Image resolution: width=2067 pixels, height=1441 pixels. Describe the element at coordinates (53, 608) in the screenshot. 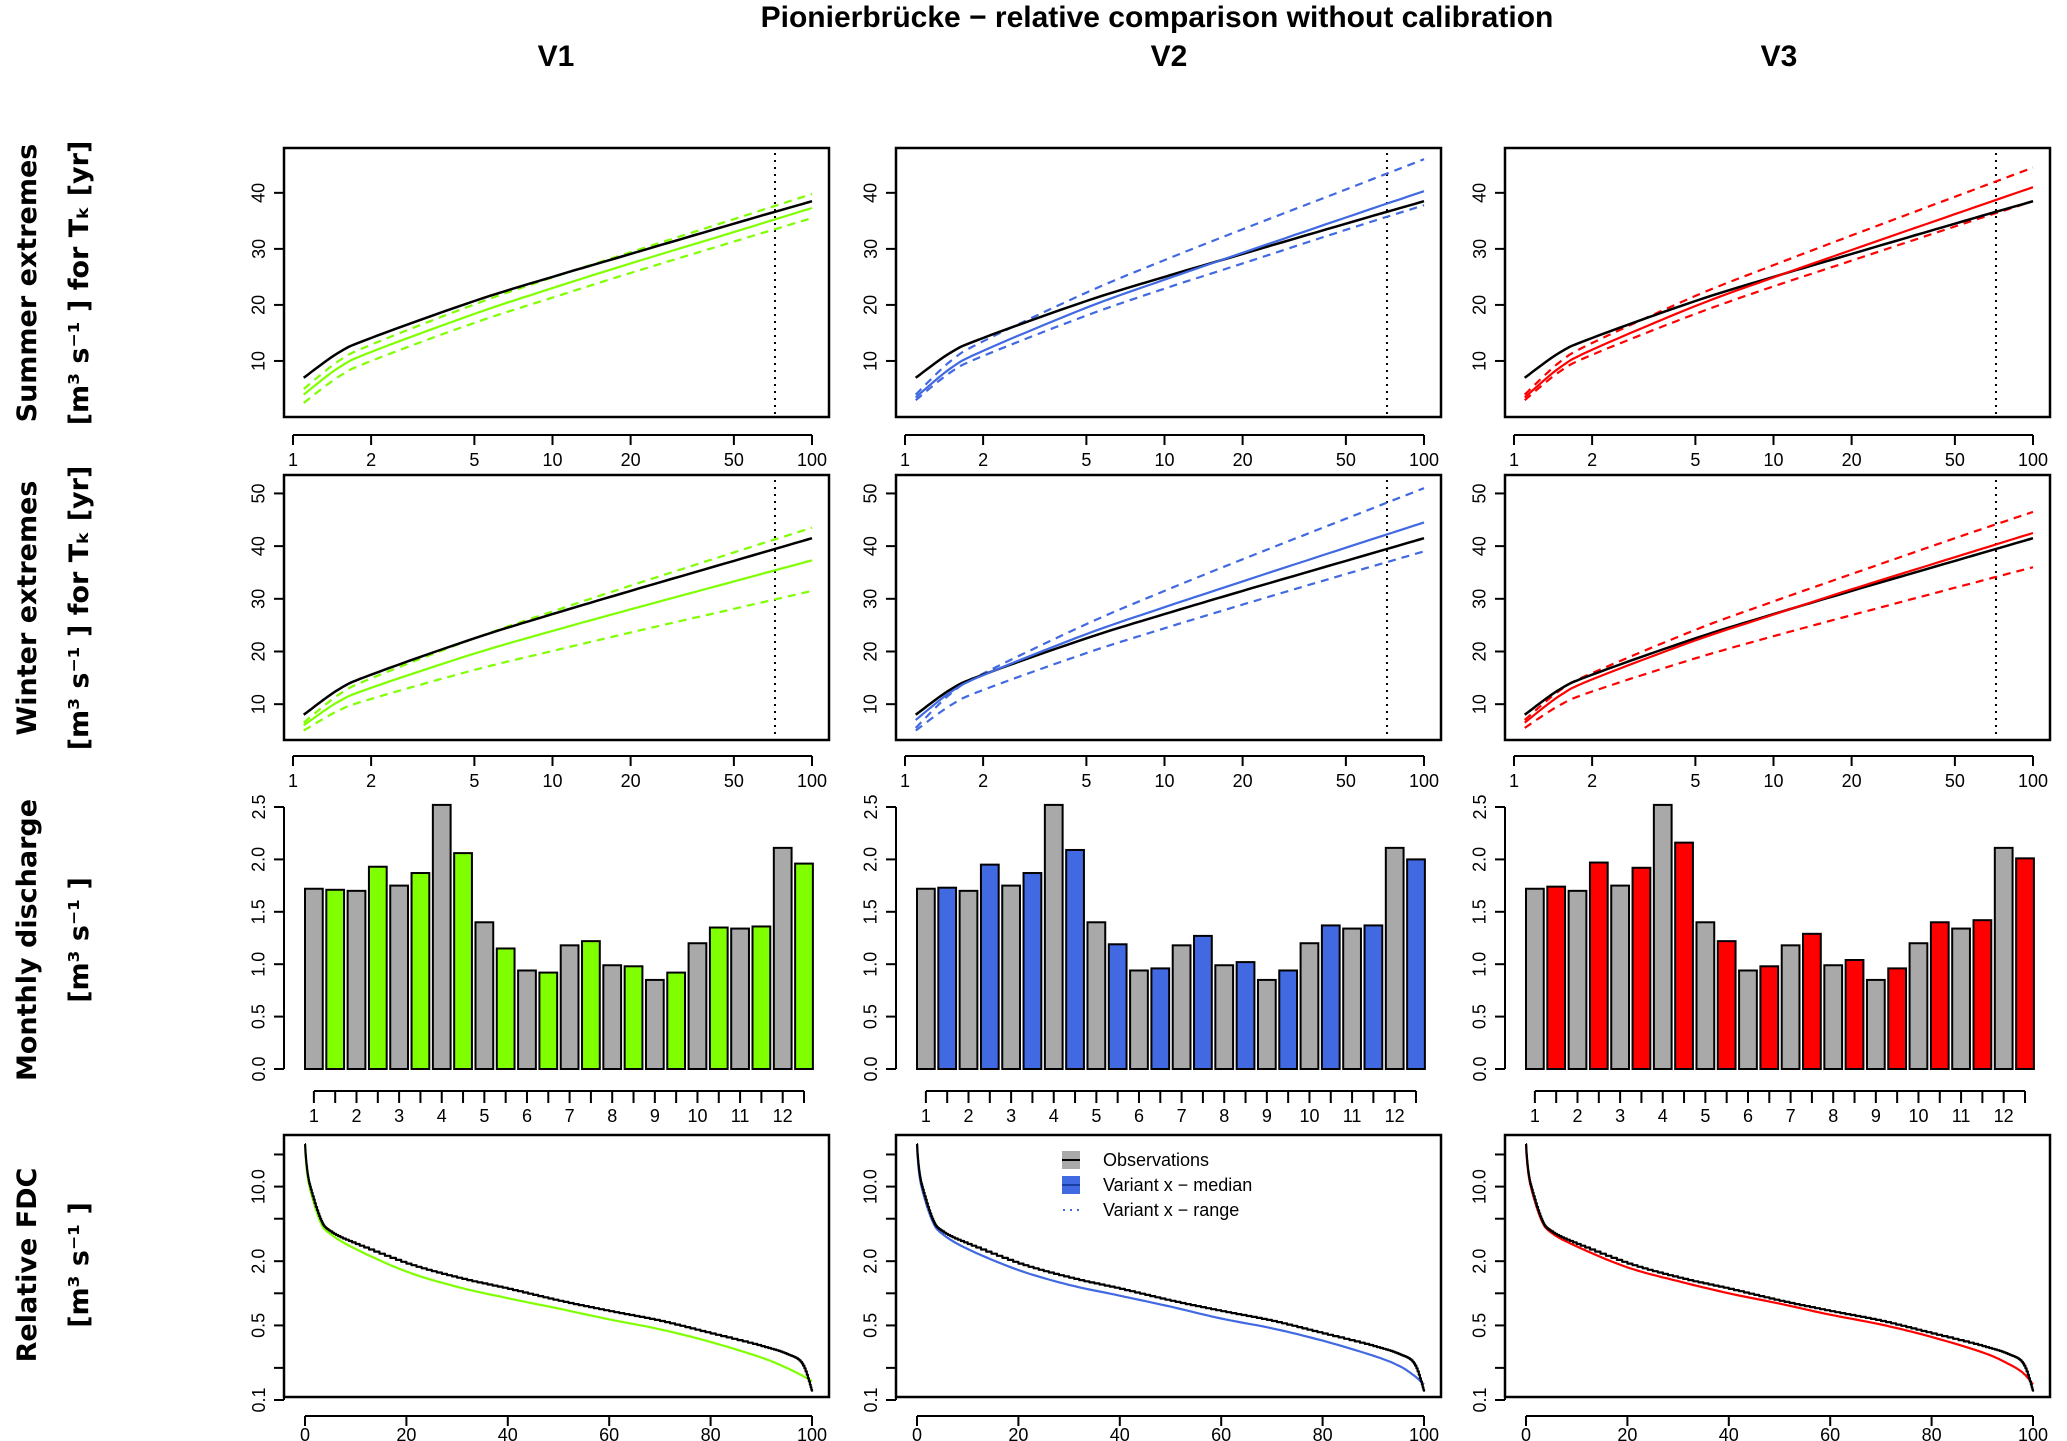

I see `row-label-winter: Winter extremes [m³ s⁻¹ ] for Tₖ [yr]` at that location.